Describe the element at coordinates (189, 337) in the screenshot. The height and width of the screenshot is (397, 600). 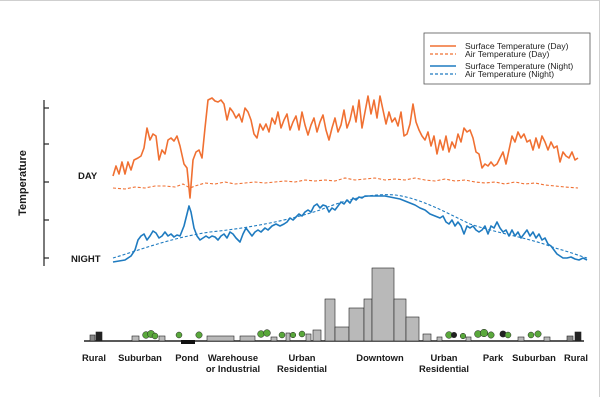
I see `pond` at that location.